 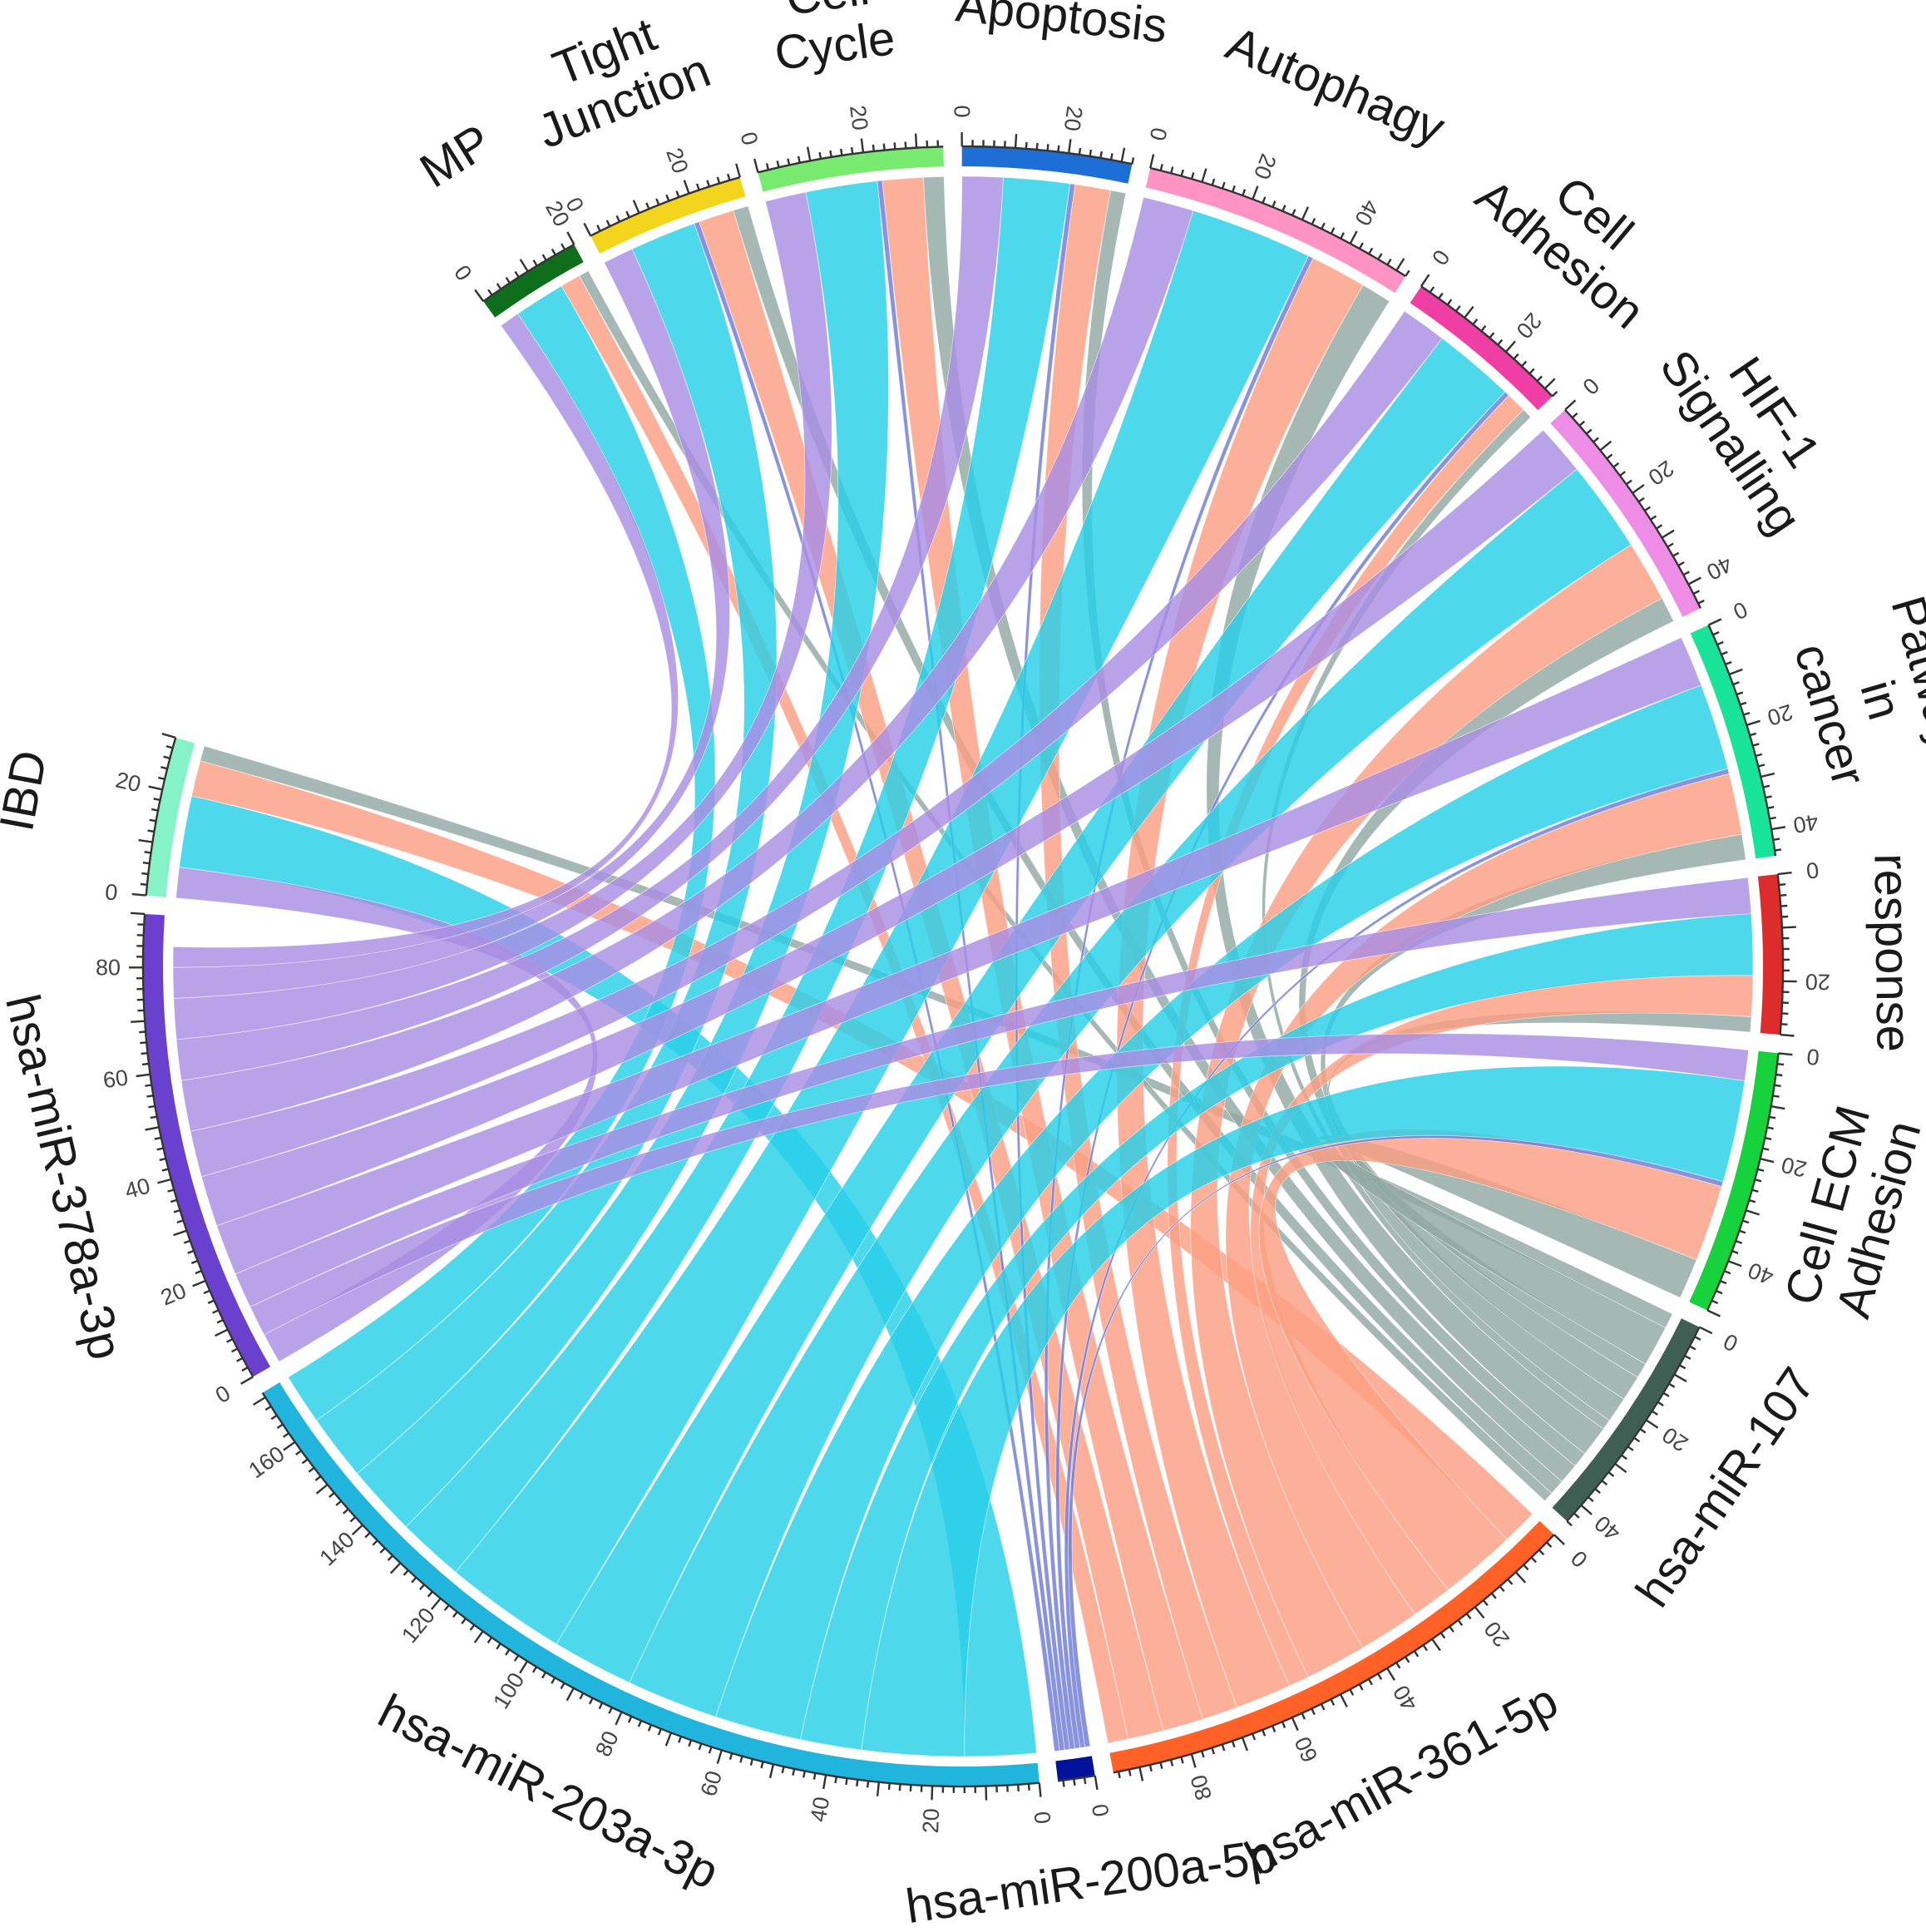 I want to click on tick-baseline-hsa-mir-361-5p, so click(x=1334, y=1654).